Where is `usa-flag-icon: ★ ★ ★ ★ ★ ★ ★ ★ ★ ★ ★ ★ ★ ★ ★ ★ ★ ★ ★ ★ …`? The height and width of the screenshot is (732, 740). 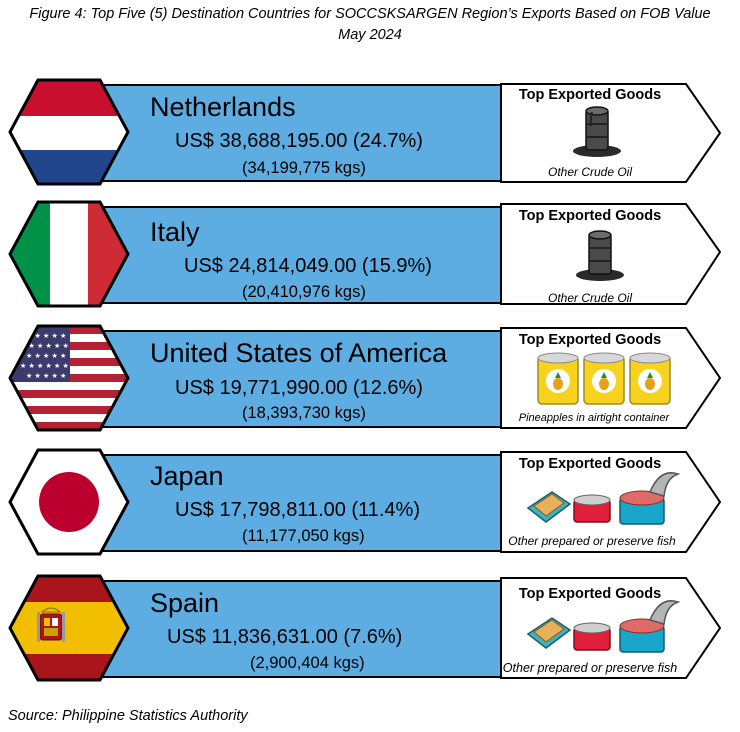
usa-flag-icon: ★ ★ ★ ★ ★ ★ ★ ★ ★ ★ ★ ★ ★ ★ ★ ★ ★ ★ ★ ★ … is located at coordinates (69, 378).